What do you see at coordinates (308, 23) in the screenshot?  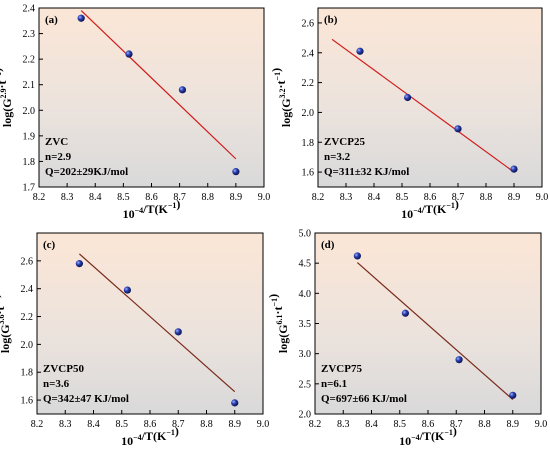 I see `y-tick-label: 2.6` at bounding box center [308, 23].